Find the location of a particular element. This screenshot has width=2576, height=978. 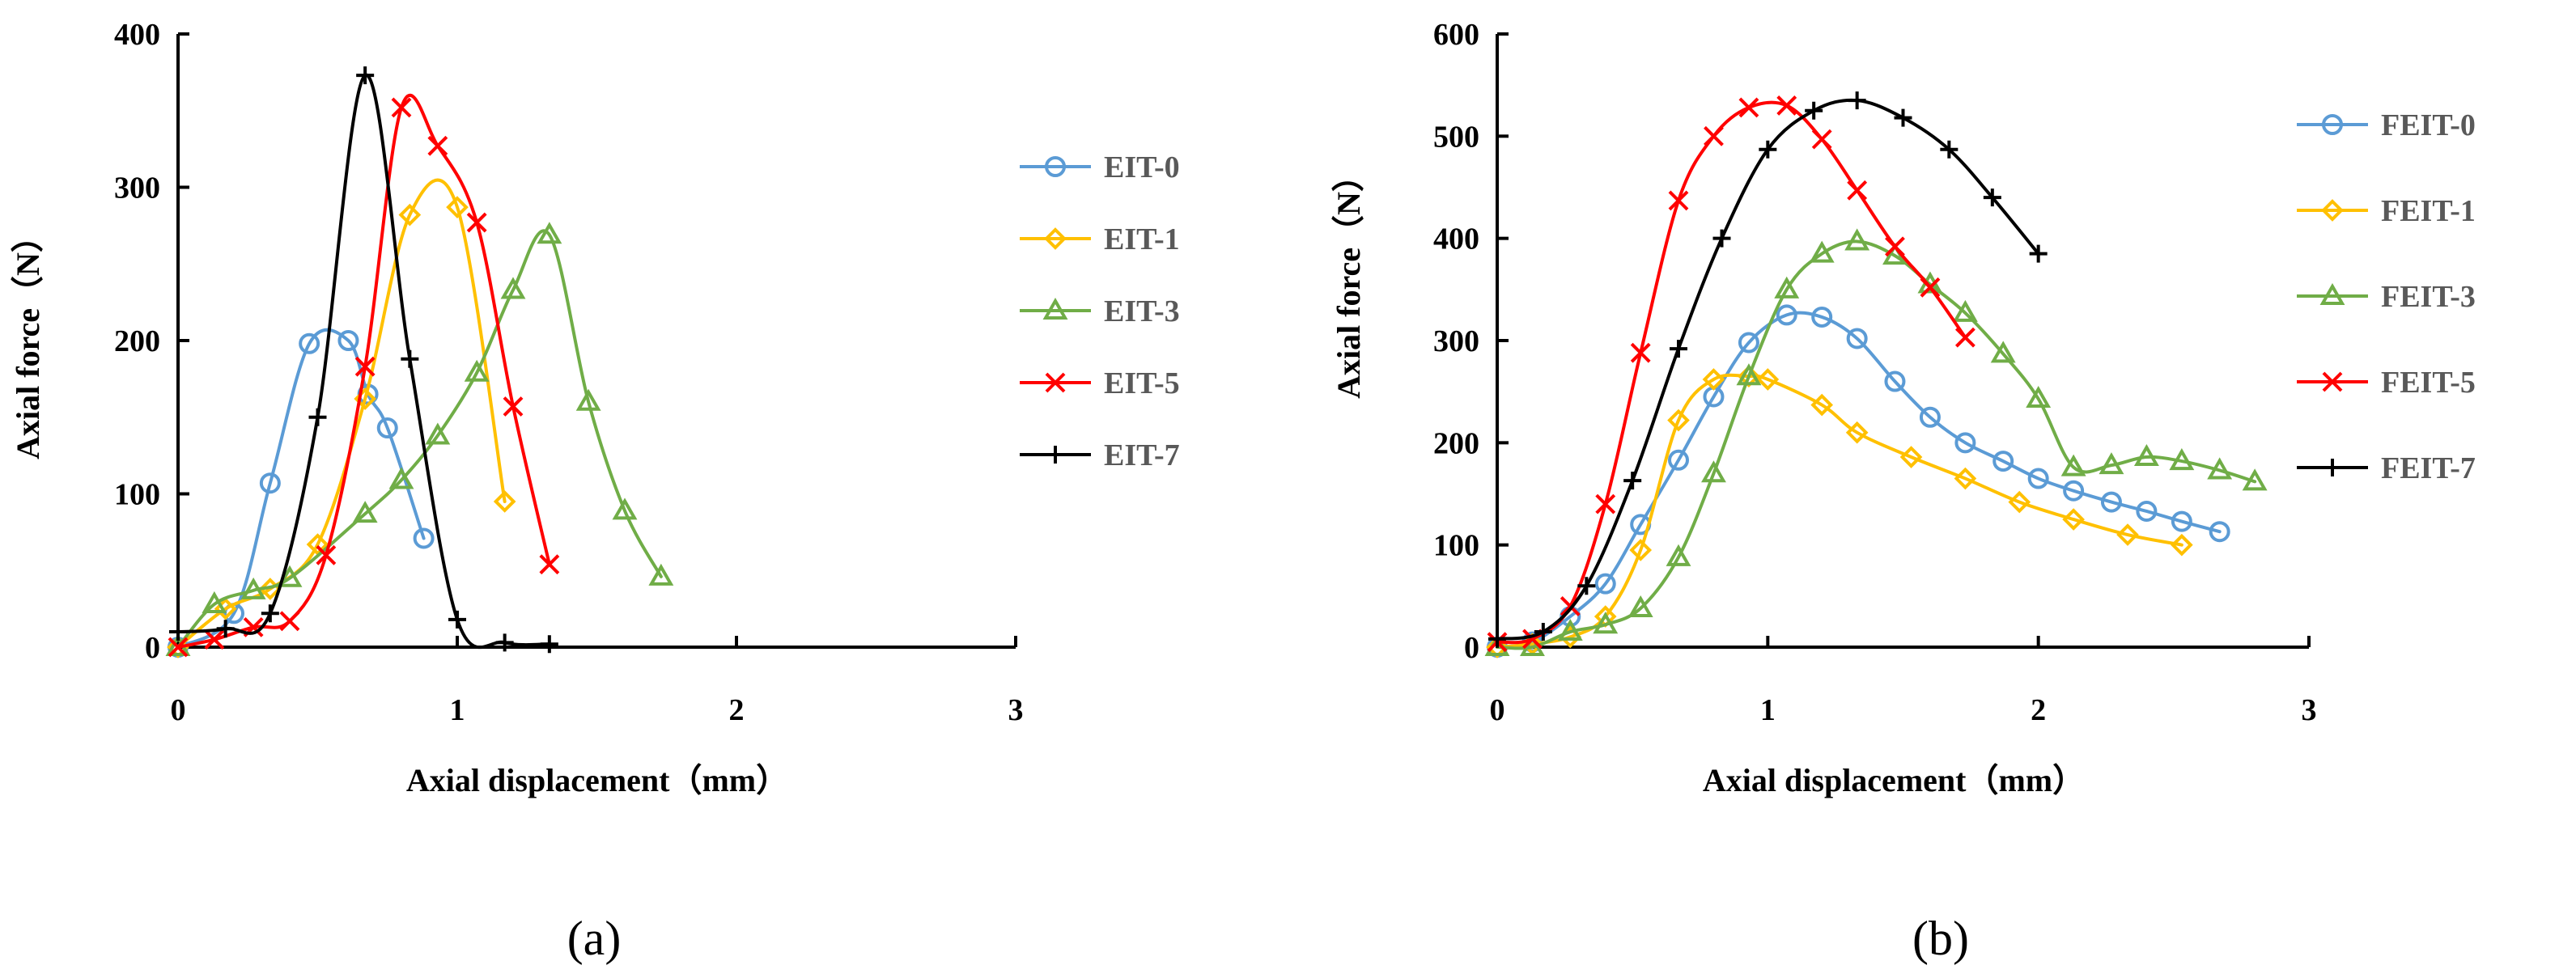

panel-caption: (a) is located at coordinates (594, 938).